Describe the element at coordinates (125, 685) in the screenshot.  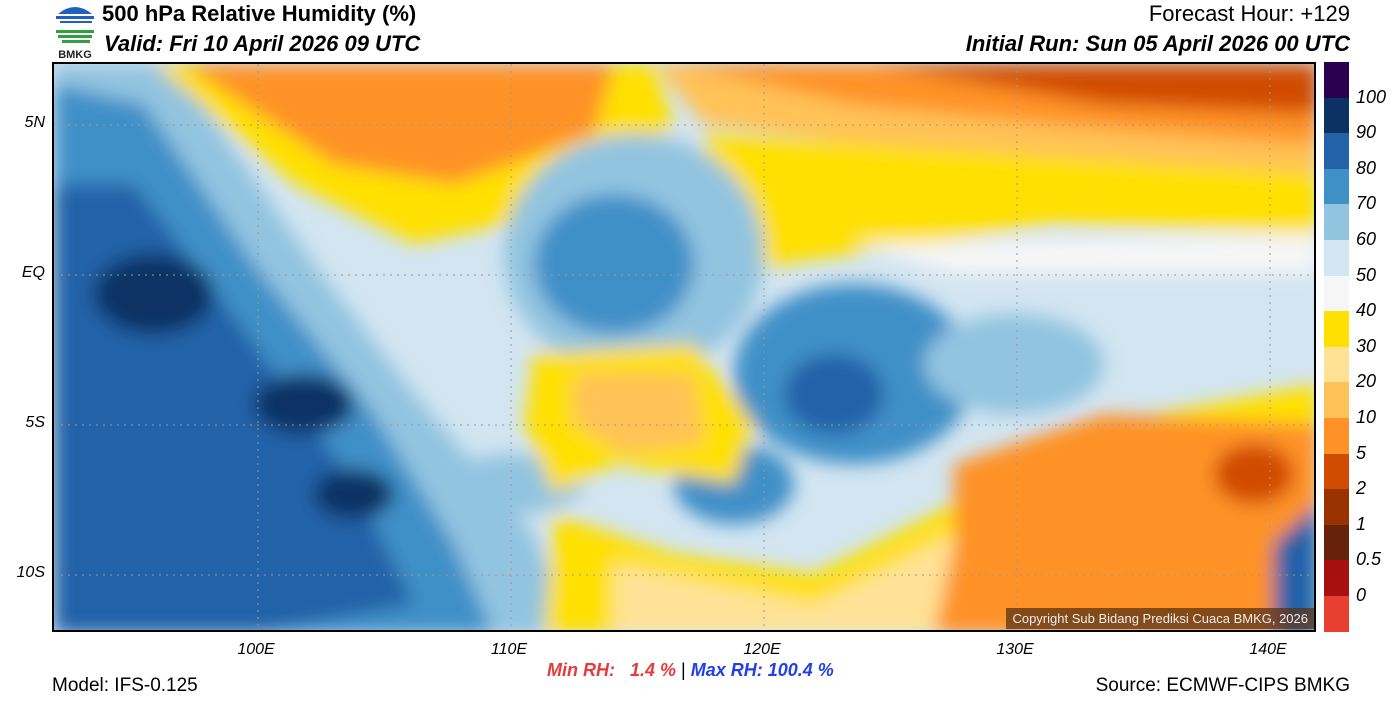
I see `model-label: Model: IFS-0.125` at that location.